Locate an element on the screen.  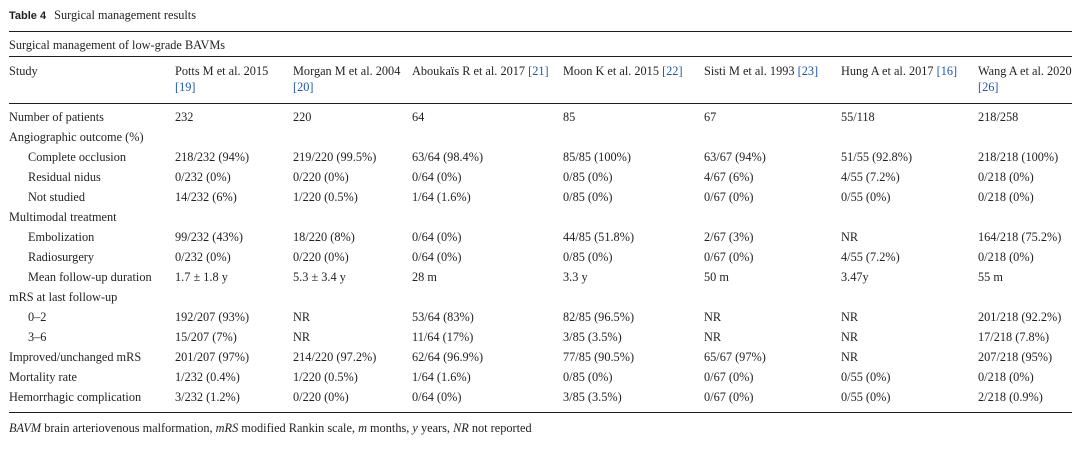
table-cell: 63/64 (98.4%) is located at coordinates (448, 157).